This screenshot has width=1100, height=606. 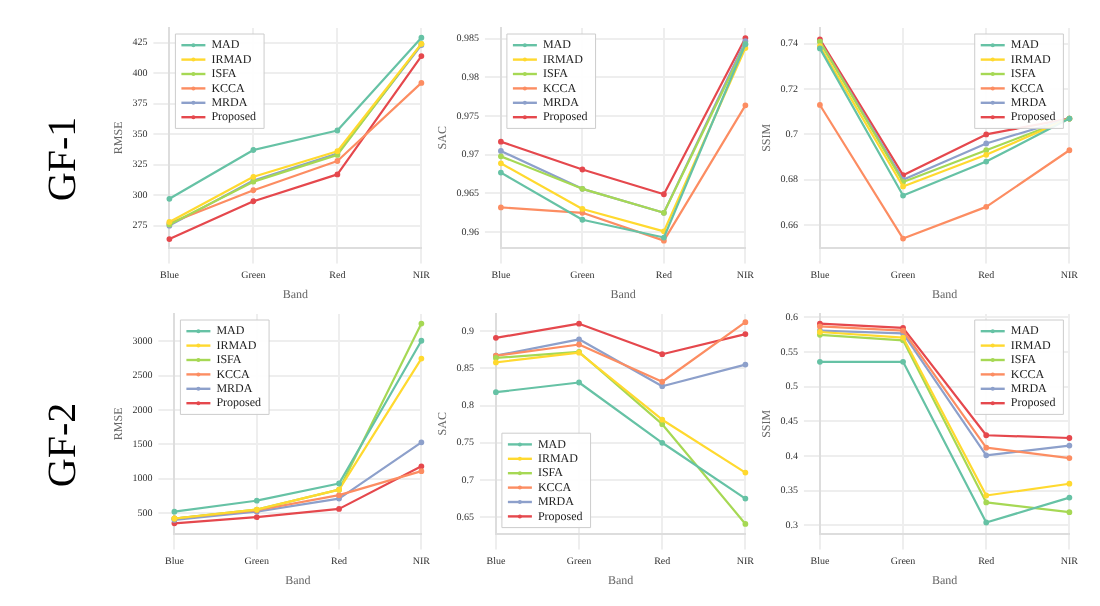 I want to click on text: GF-2, so click(x=63, y=445).